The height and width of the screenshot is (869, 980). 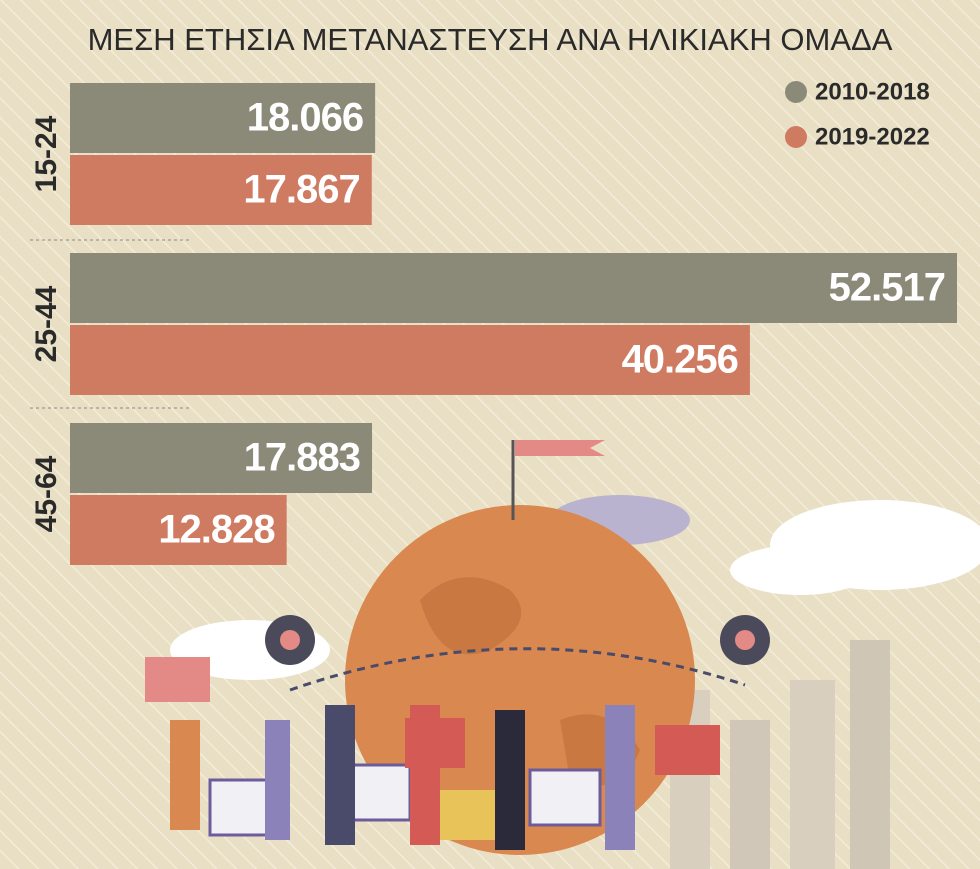 I want to click on legend-label: 2019-2022, so click(x=872, y=136).